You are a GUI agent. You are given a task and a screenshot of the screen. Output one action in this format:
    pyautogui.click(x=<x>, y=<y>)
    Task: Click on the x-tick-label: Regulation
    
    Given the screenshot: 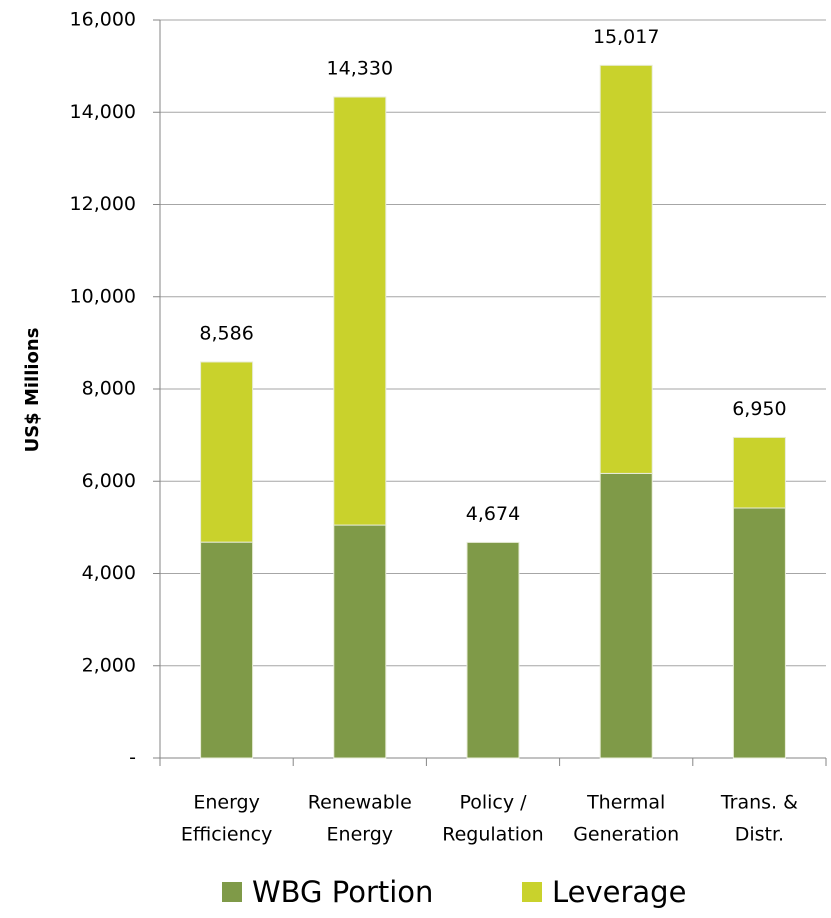 What is the action you would take?
    pyautogui.click(x=492, y=835)
    